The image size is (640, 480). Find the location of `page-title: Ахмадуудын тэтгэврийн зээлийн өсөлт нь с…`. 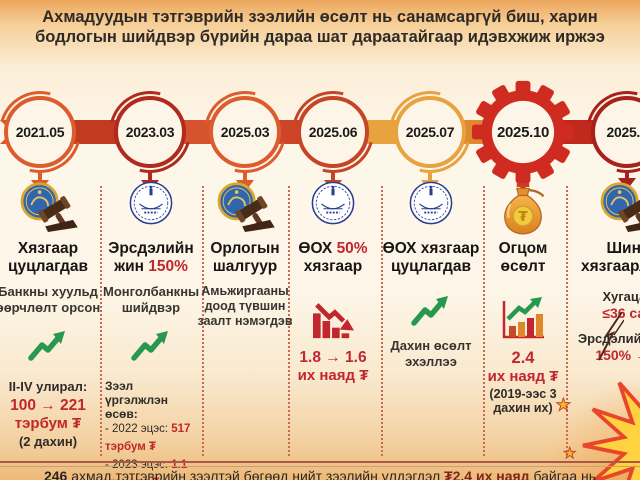

page-title: Ахмадуудын тэтгэврийн зээлийн өсөлт нь с… is located at coordinates (320, 27).